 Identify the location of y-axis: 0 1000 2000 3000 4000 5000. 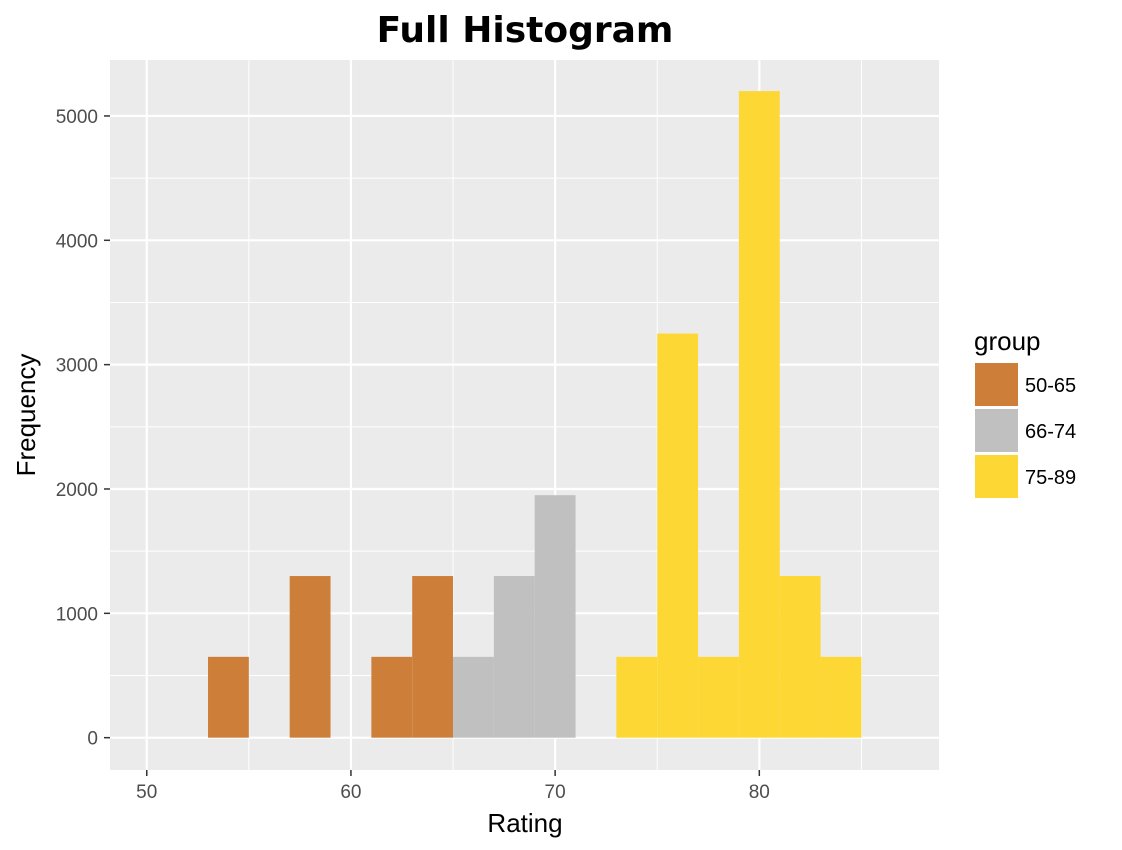
(83, 428).